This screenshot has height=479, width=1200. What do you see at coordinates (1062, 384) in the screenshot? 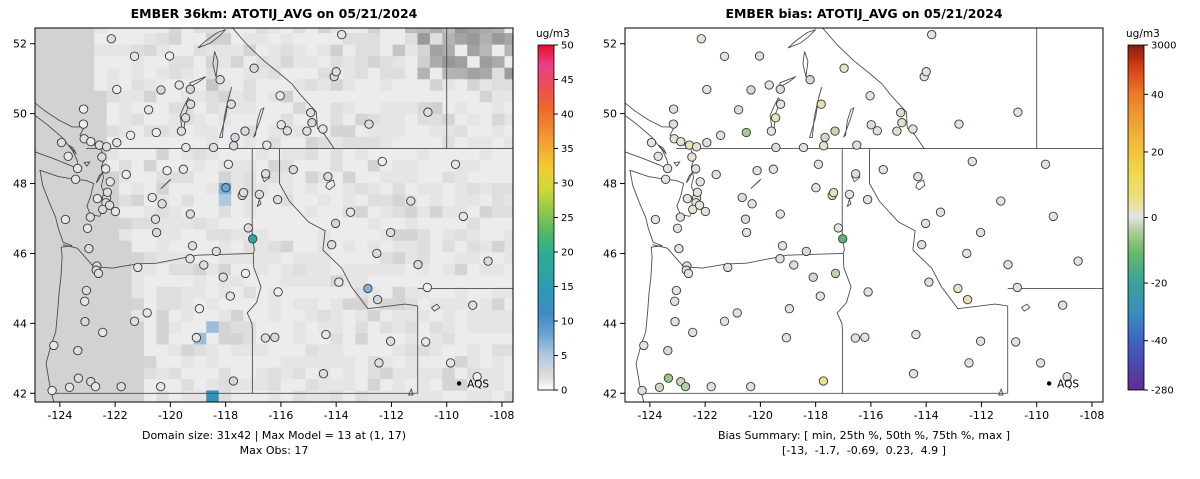
I see `bias-aqs-legend: AQS` at bounding box center [1062, 384].